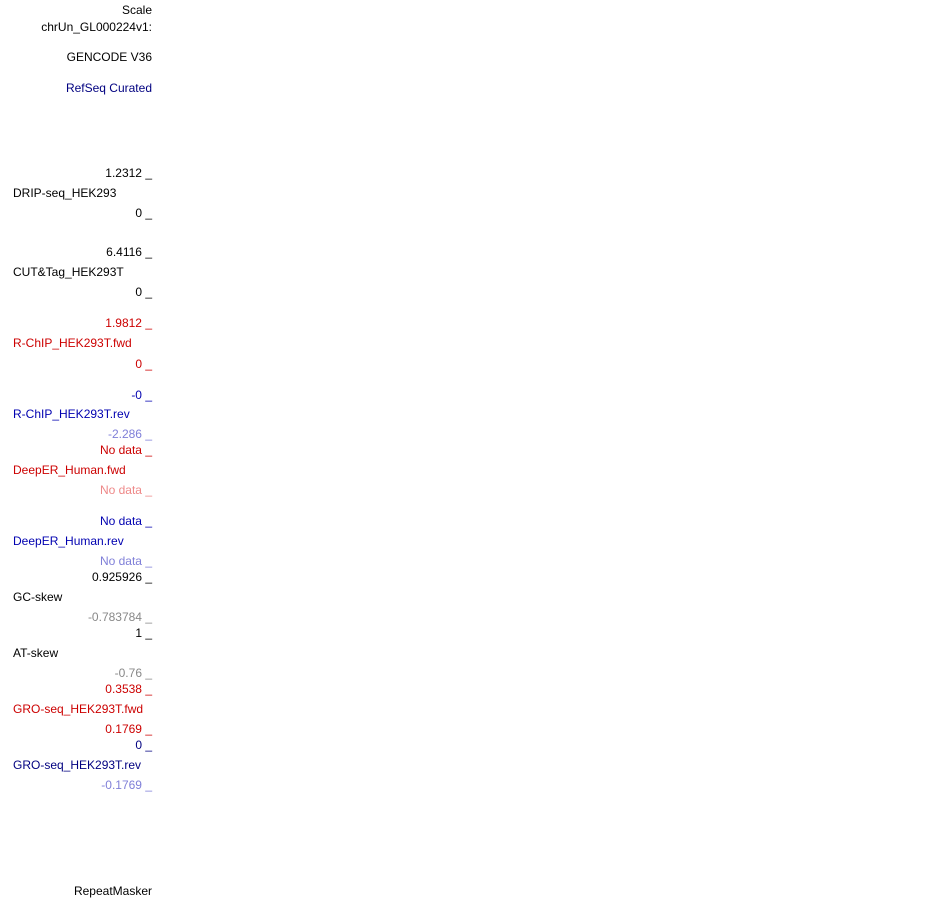 This screenshot has height=900, width=950. I want to click on track-name: GRO-seq_HEK293T.rev, so click(77, 765).